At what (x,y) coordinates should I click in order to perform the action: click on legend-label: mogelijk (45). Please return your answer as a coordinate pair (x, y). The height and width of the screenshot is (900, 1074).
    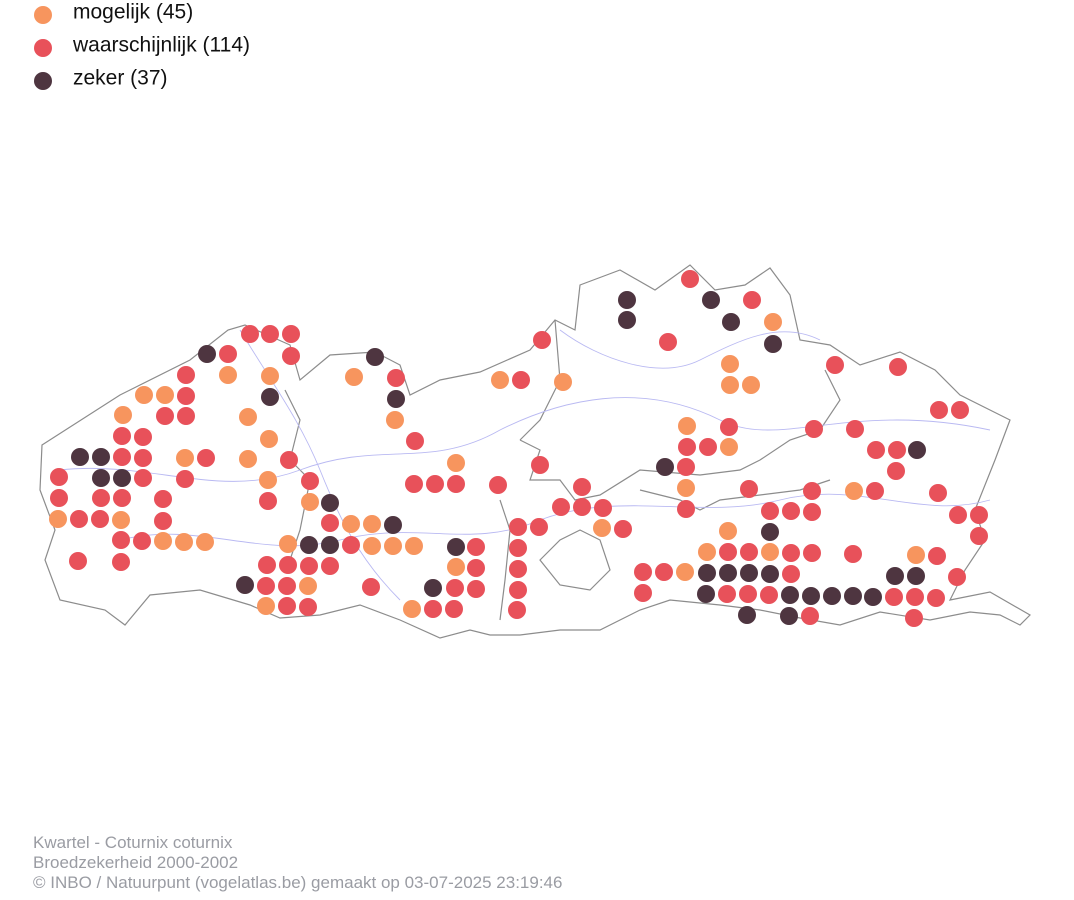
    Looking at the image, I should click on (133, 12).